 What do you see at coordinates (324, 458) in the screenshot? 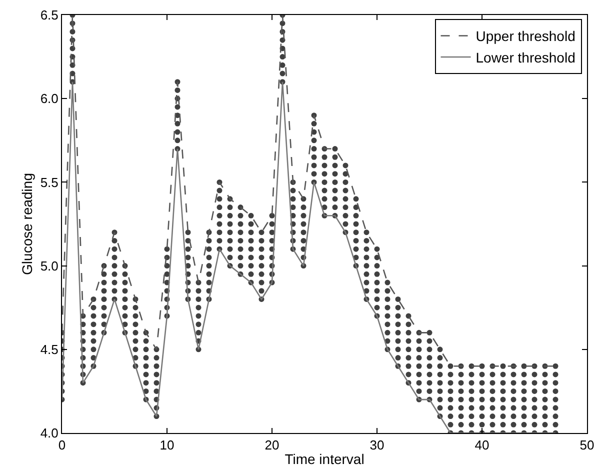
I see `x-axis-title: Time interval` at bounding box center [324, 458].